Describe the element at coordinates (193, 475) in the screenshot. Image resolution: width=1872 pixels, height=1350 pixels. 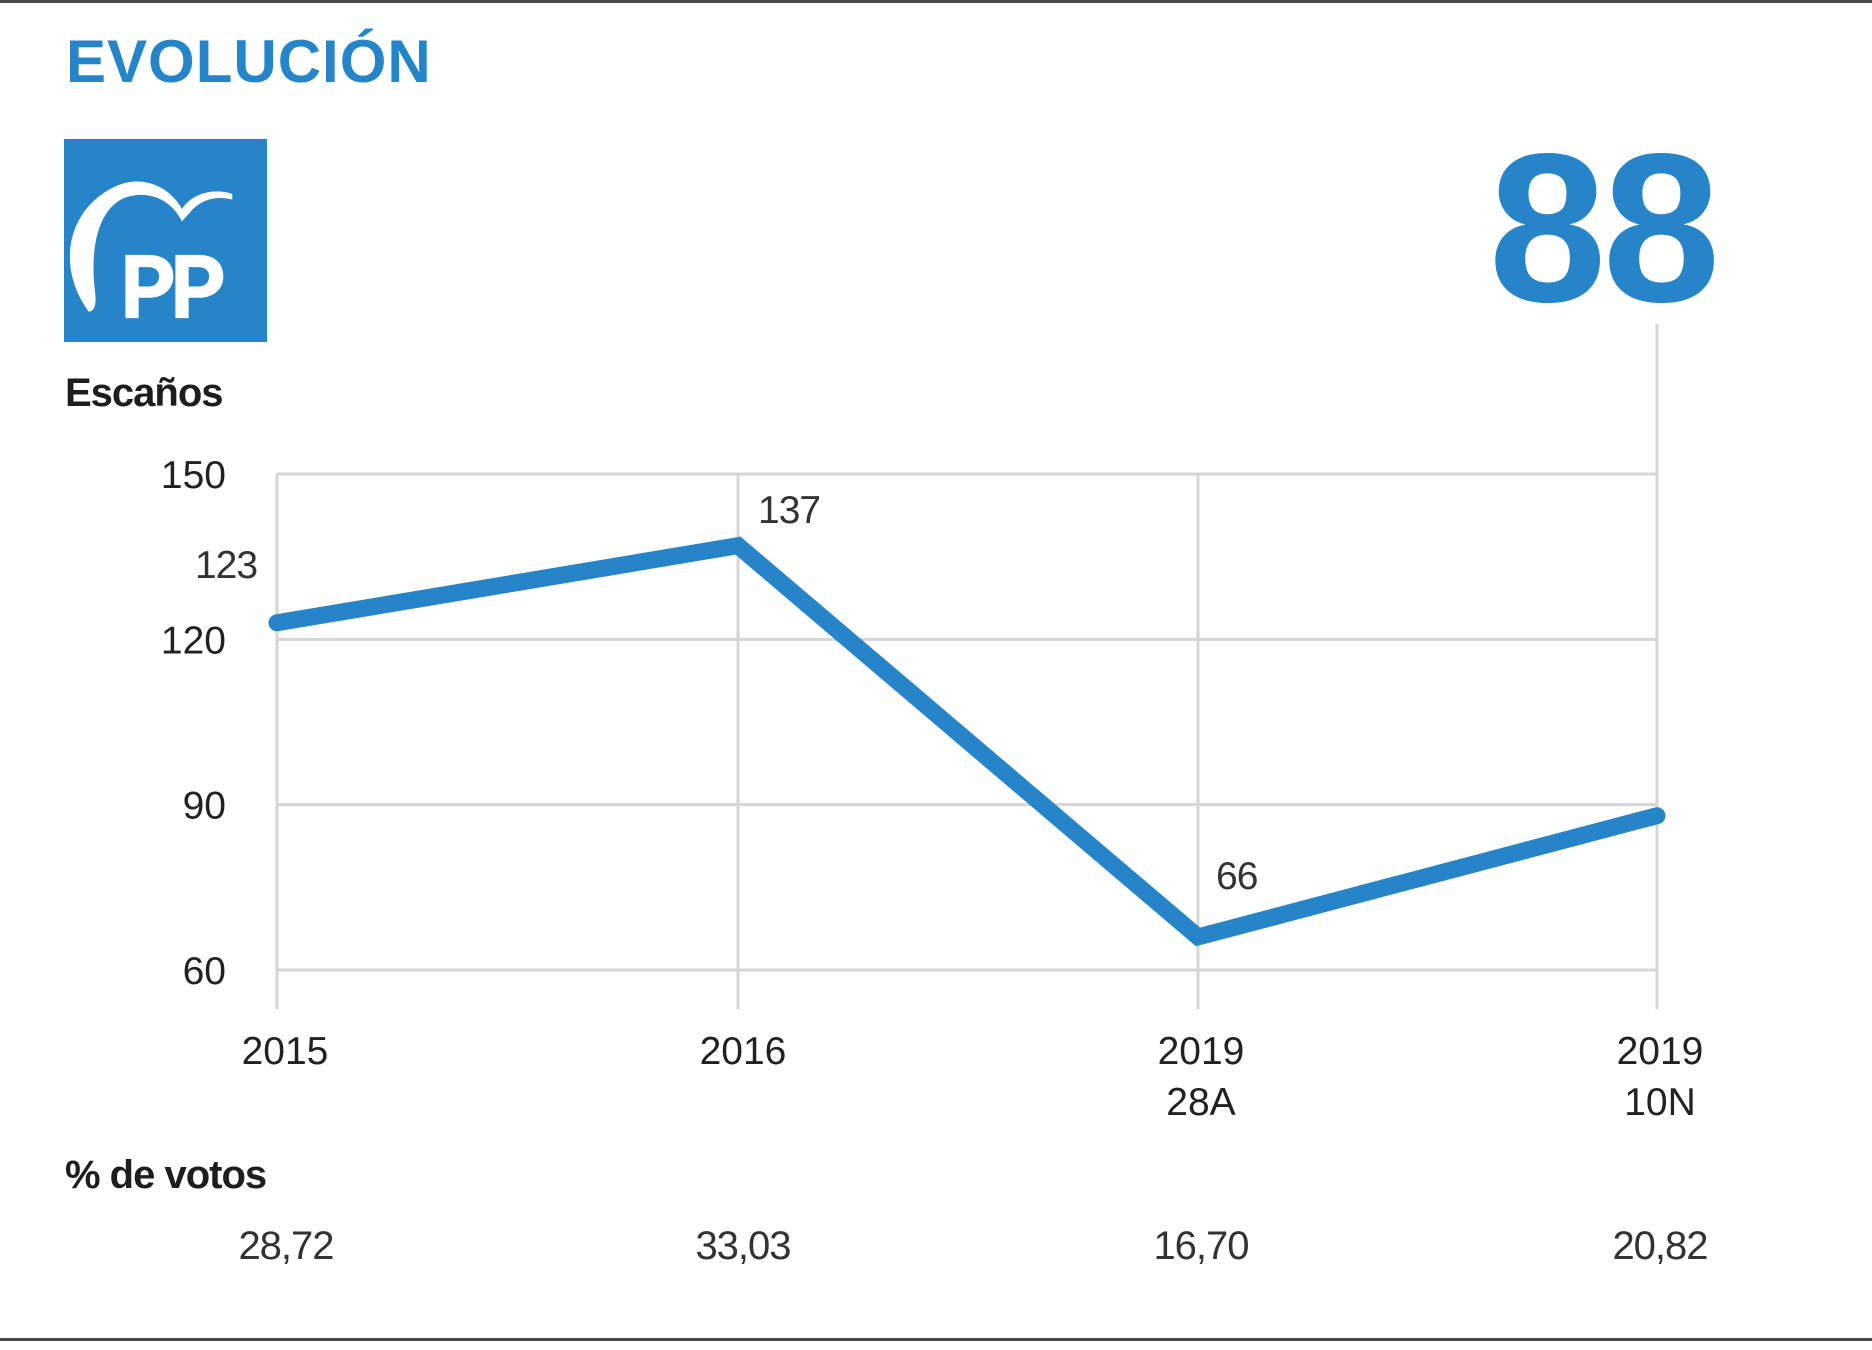
I see `y-tick-label: 150` at that location.